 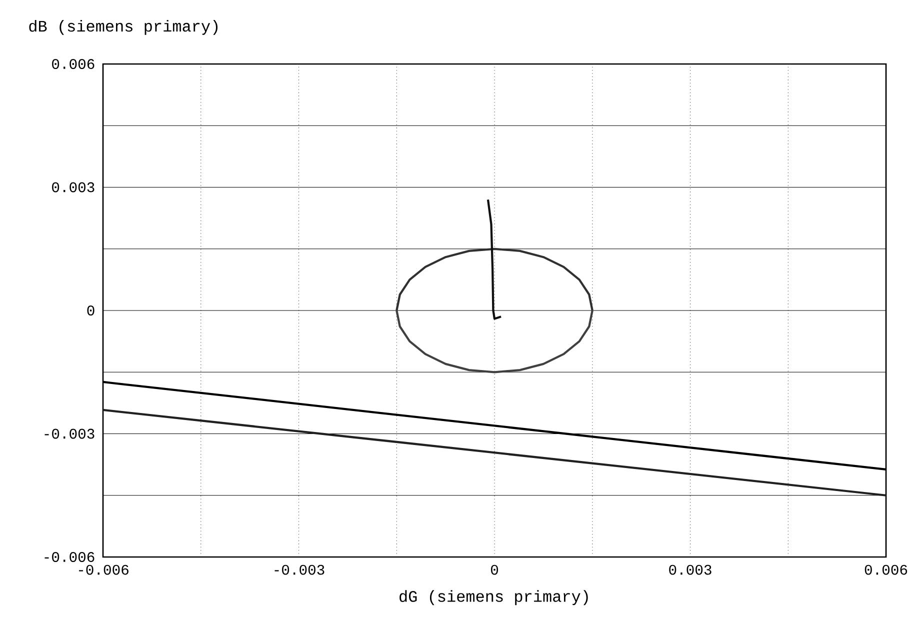 I want to click on x-axis-title: dG (siemens primary), so click(x=494, y=598).